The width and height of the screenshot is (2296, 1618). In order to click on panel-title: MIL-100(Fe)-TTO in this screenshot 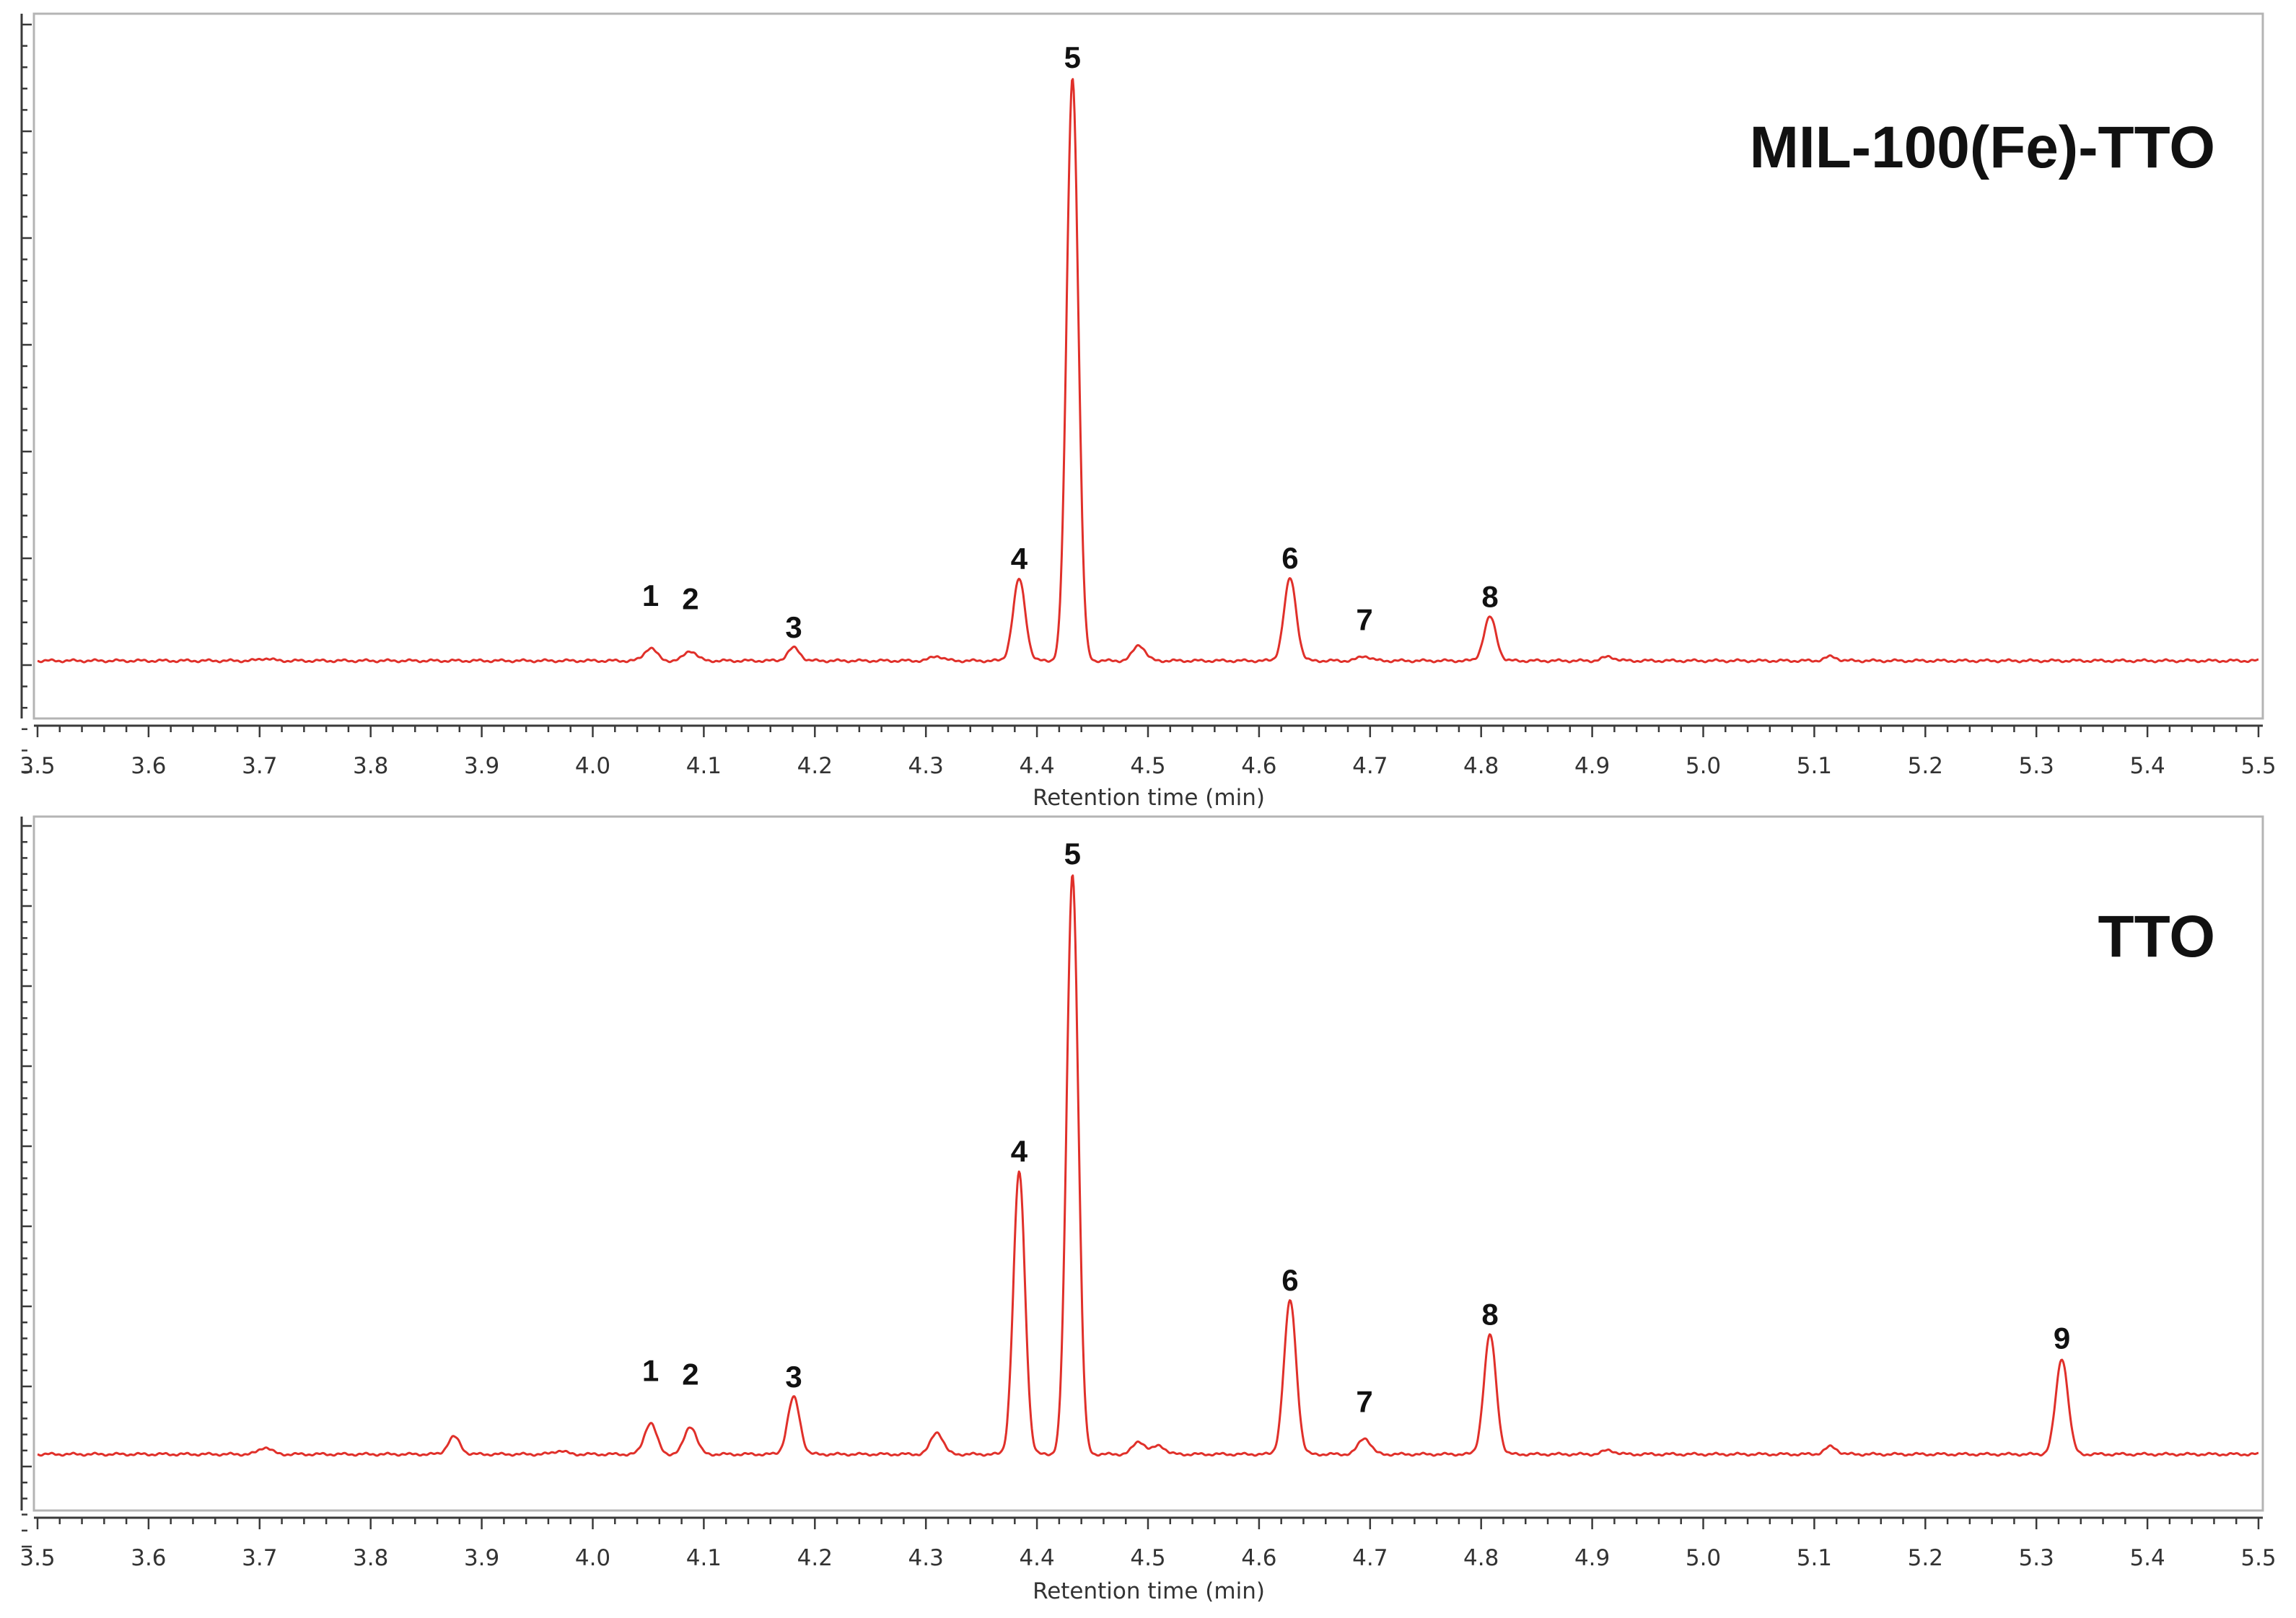, I will do `click(1982, 147)`.